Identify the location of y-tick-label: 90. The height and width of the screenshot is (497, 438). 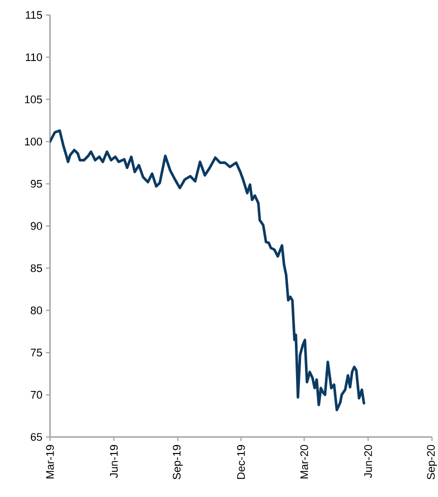
(36, 226).